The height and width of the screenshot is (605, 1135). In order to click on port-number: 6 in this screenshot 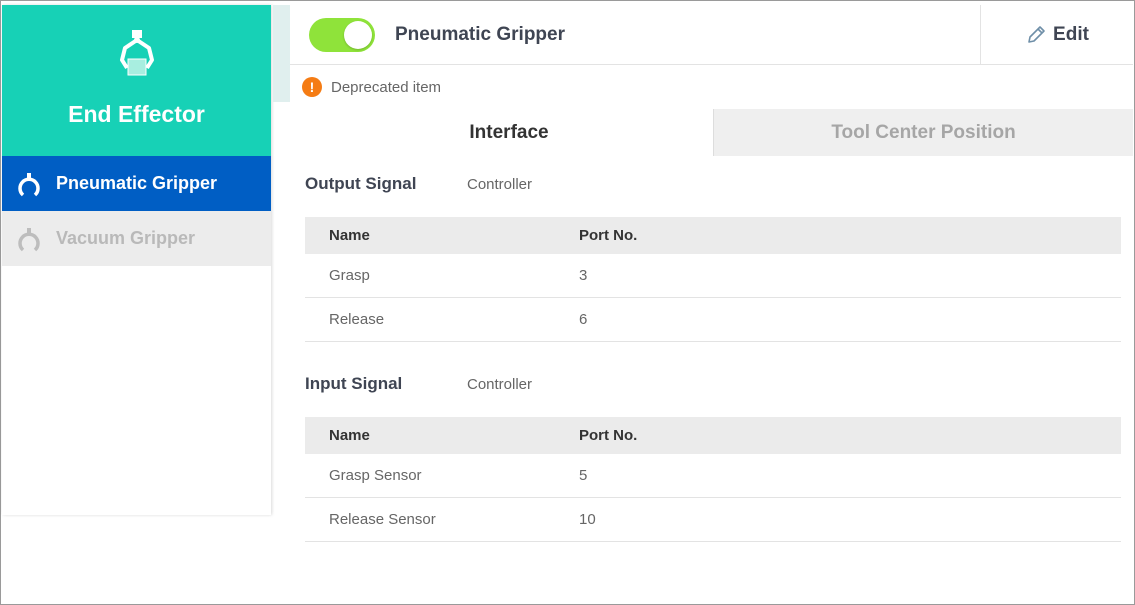, I will do `click(583, 319)`.